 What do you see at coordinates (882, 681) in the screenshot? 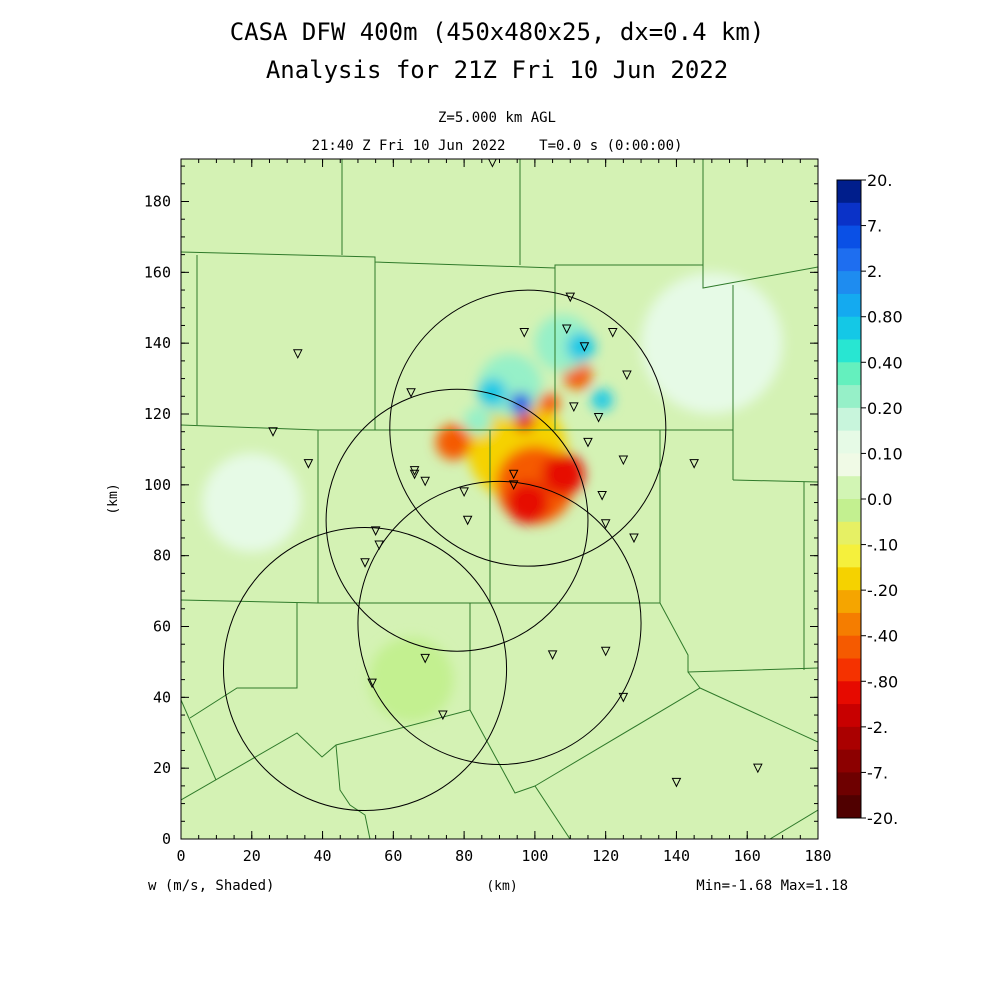
I see `colorbar-label: -.80` at bounding box center [882, 681].